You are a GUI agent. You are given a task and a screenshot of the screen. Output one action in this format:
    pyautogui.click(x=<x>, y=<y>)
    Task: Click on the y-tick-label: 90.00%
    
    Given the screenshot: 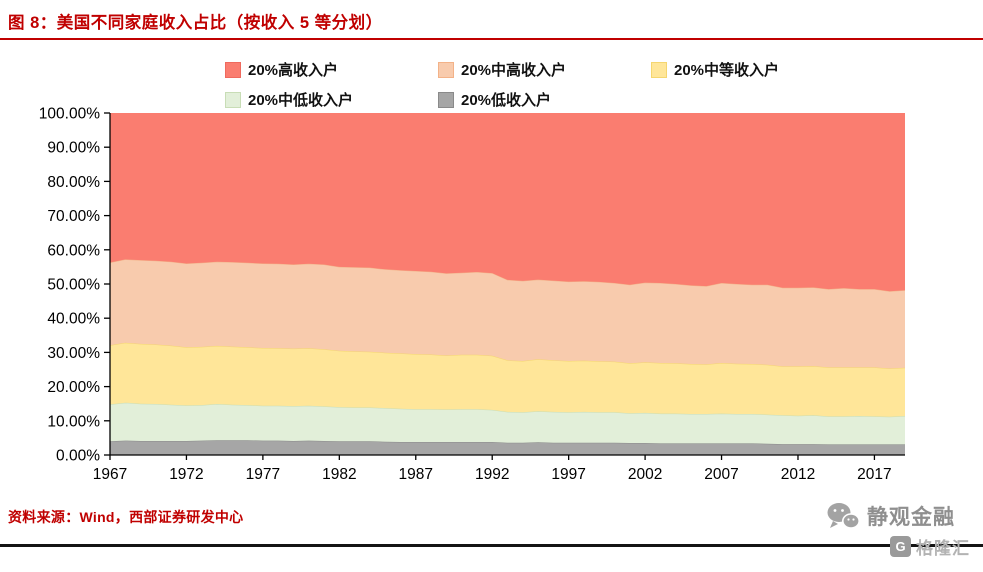 What is the action you would take?
    pyautogui.click(x=73, y=148)
    